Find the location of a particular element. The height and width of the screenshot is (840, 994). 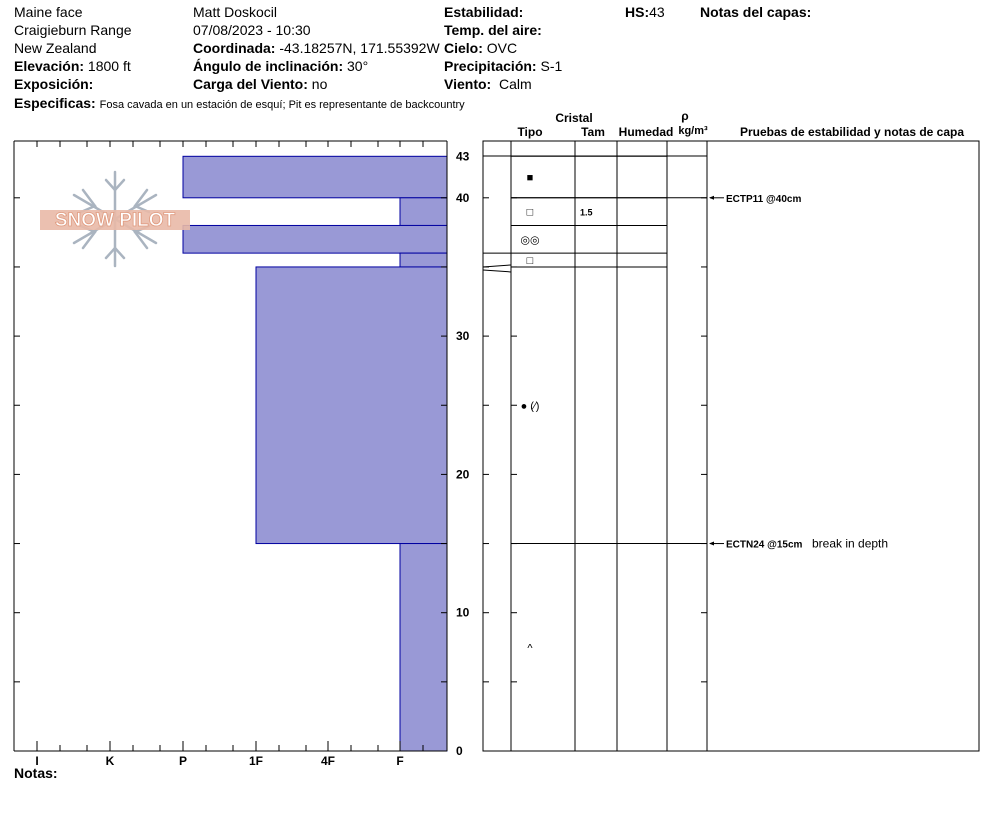

col-type: Tipo is located at coordinates (529, 132).